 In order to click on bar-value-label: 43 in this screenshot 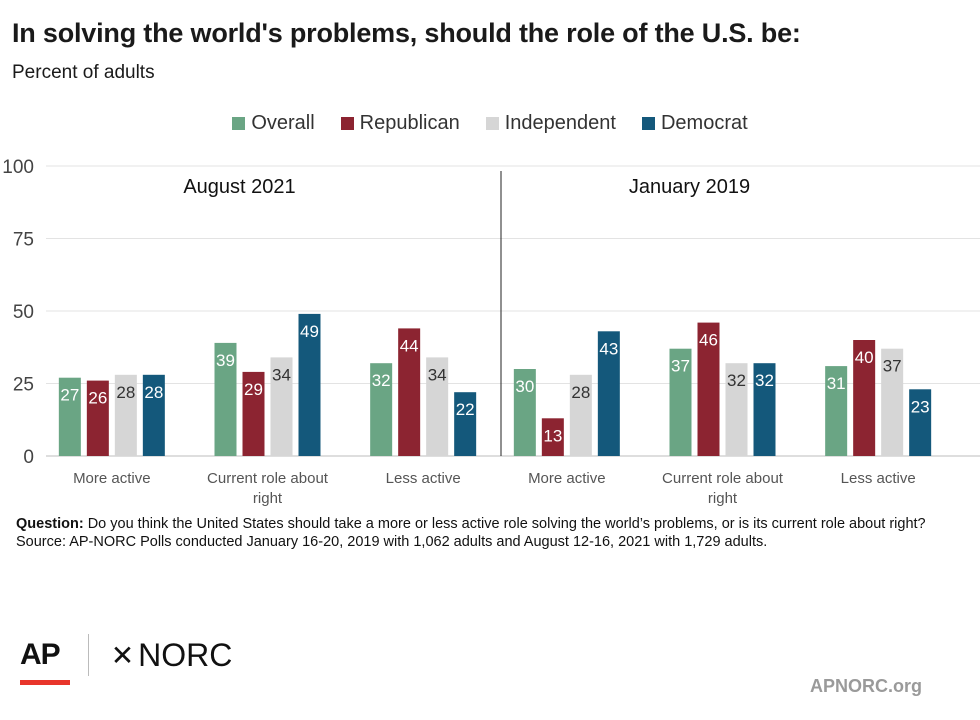, I will do `click(608, 348)`.